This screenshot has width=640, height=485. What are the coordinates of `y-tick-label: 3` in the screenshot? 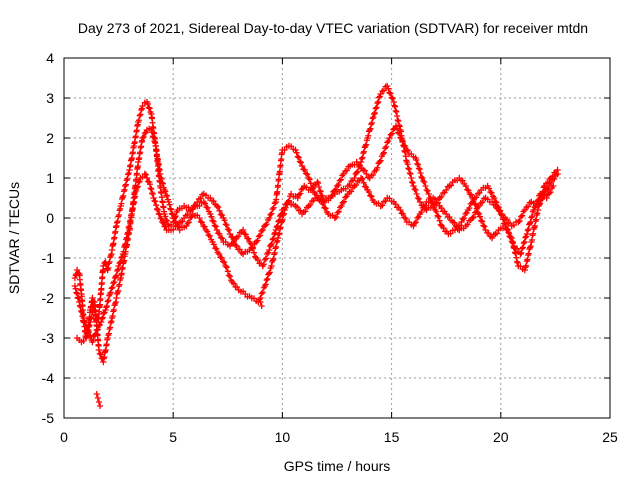 It's located at (50, 98).